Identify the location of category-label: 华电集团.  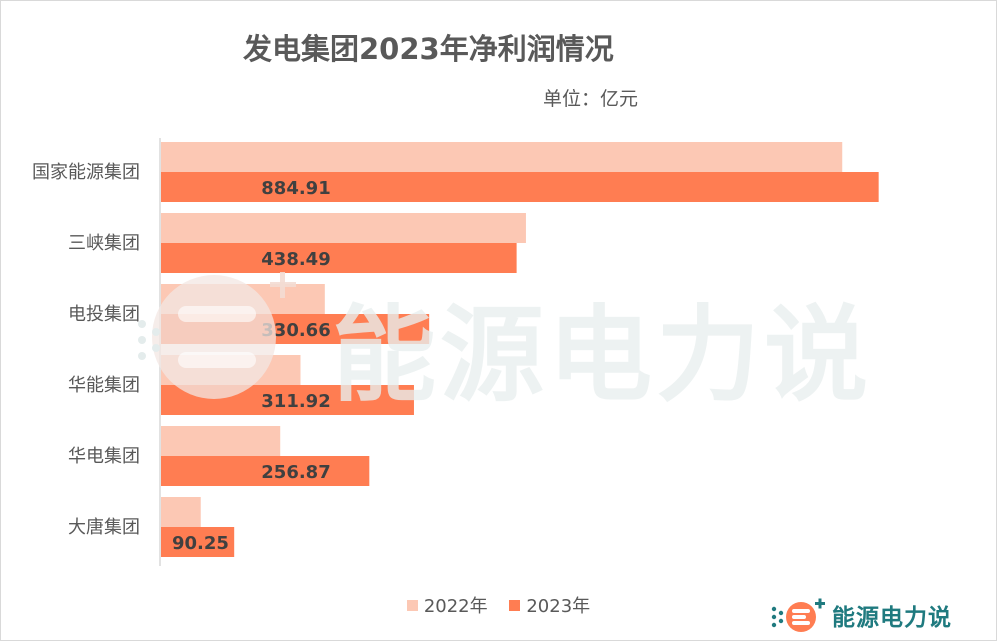
(104, 456).